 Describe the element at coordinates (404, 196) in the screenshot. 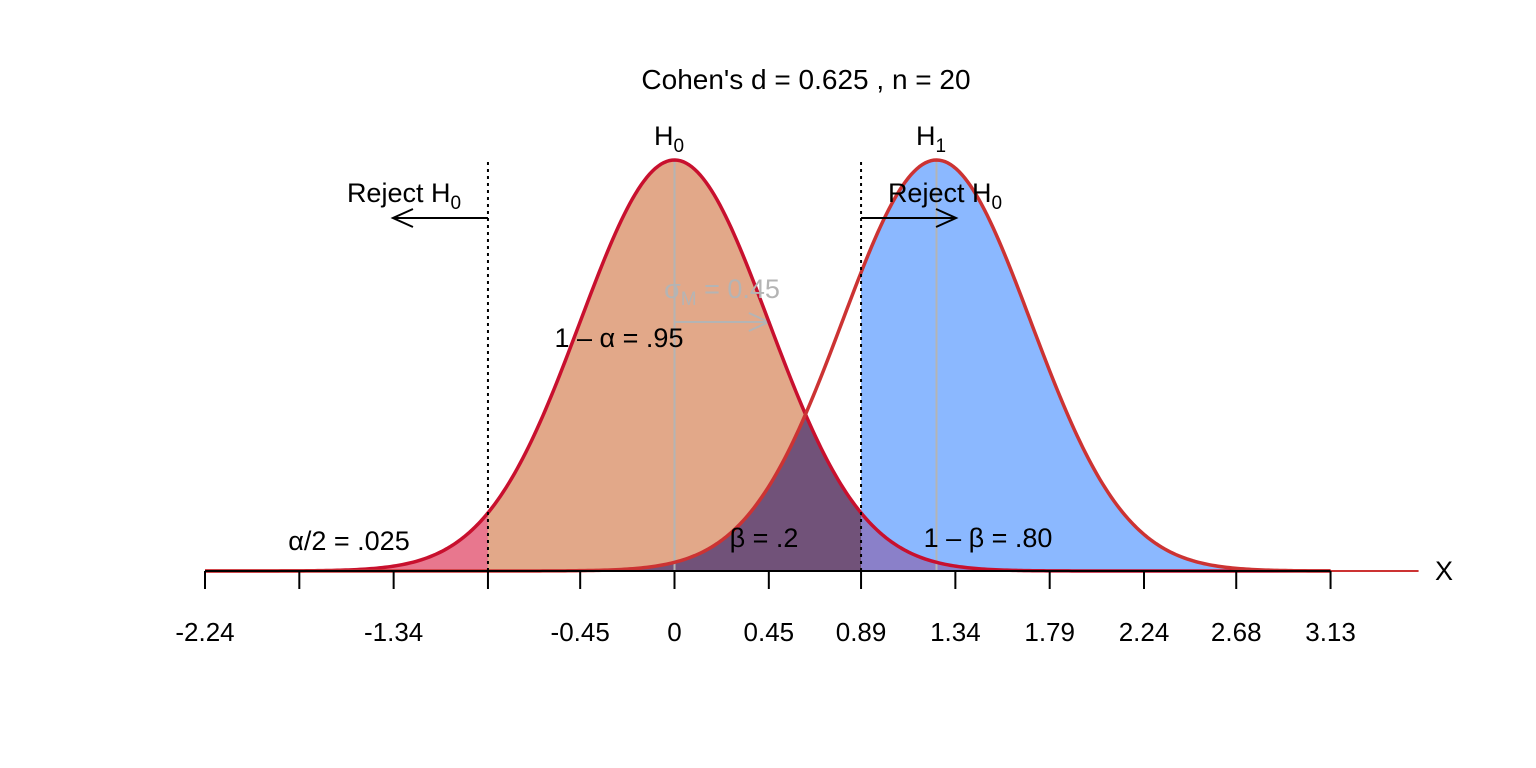

I see `reject-label-left: Reject H0` at that location.